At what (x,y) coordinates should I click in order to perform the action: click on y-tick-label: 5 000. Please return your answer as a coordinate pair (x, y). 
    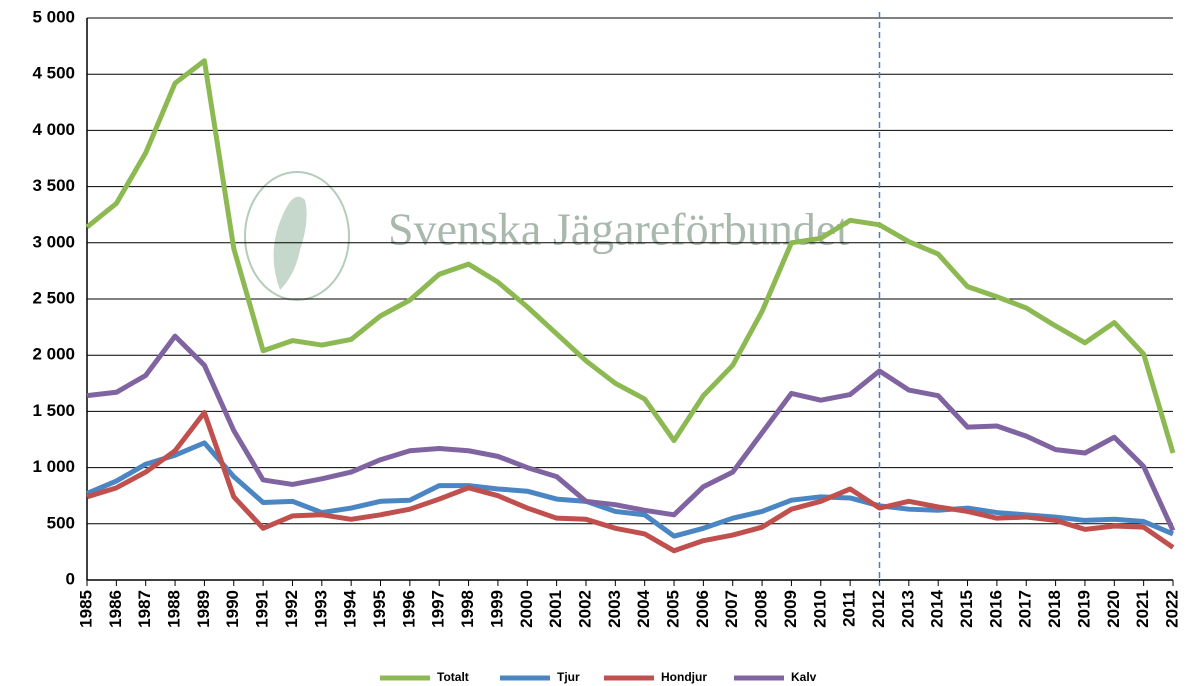
    Looking at the image, I should click on (53, 16).